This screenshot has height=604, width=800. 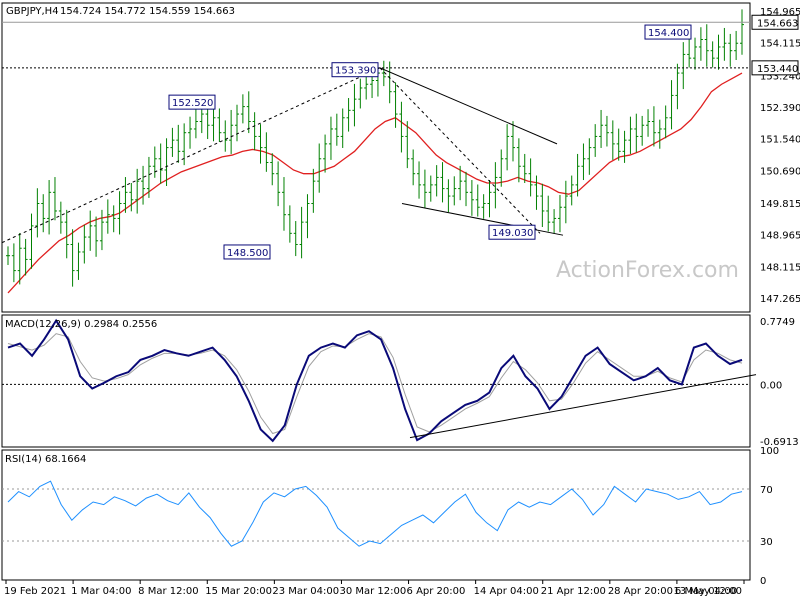 What do you see at coordinates (436, 591) in the screenshot?
I see `time-tick-label: 6 Apr 20:00` at bounding box center [436, 591].